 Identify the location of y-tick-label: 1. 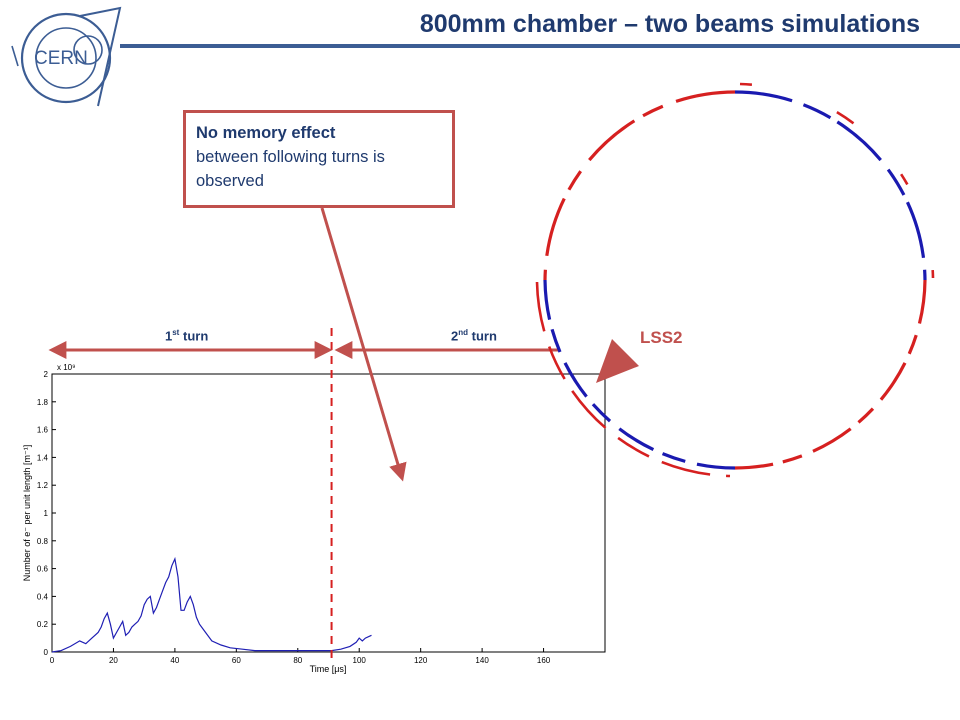
(46, 513).